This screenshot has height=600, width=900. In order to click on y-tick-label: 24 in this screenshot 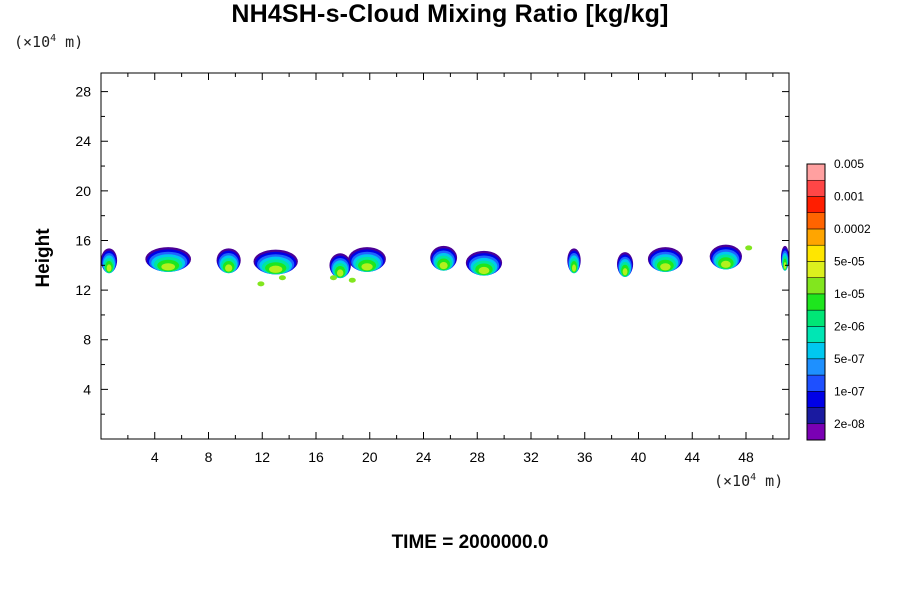, I will do `click(83, 141)`.